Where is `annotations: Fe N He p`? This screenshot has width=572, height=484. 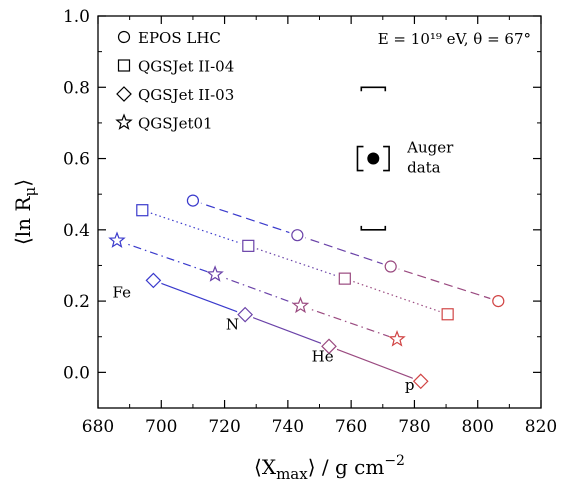
annotations: Fe N He p is located at coordinates (263, 339).